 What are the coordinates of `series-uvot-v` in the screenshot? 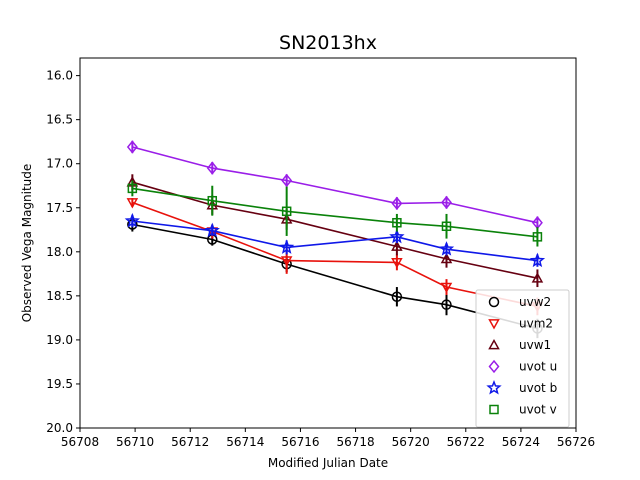 It's located at (335, 213).